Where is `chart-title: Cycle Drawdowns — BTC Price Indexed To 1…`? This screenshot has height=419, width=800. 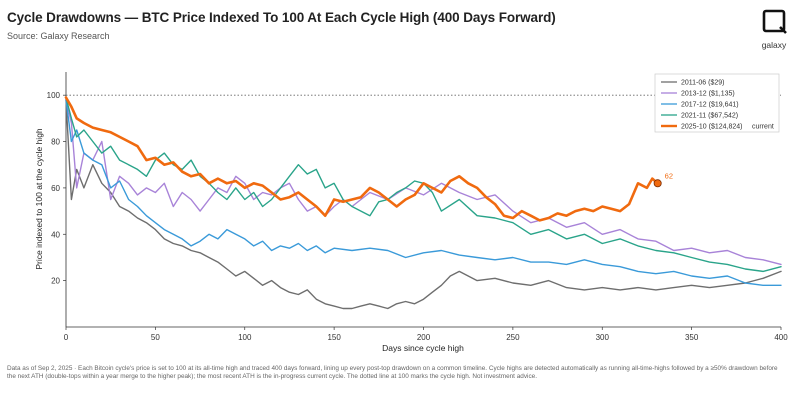
chart-title: Cycle Drawdowns — BTC Price Indexed To 1… is located at coordinates (281, 17).